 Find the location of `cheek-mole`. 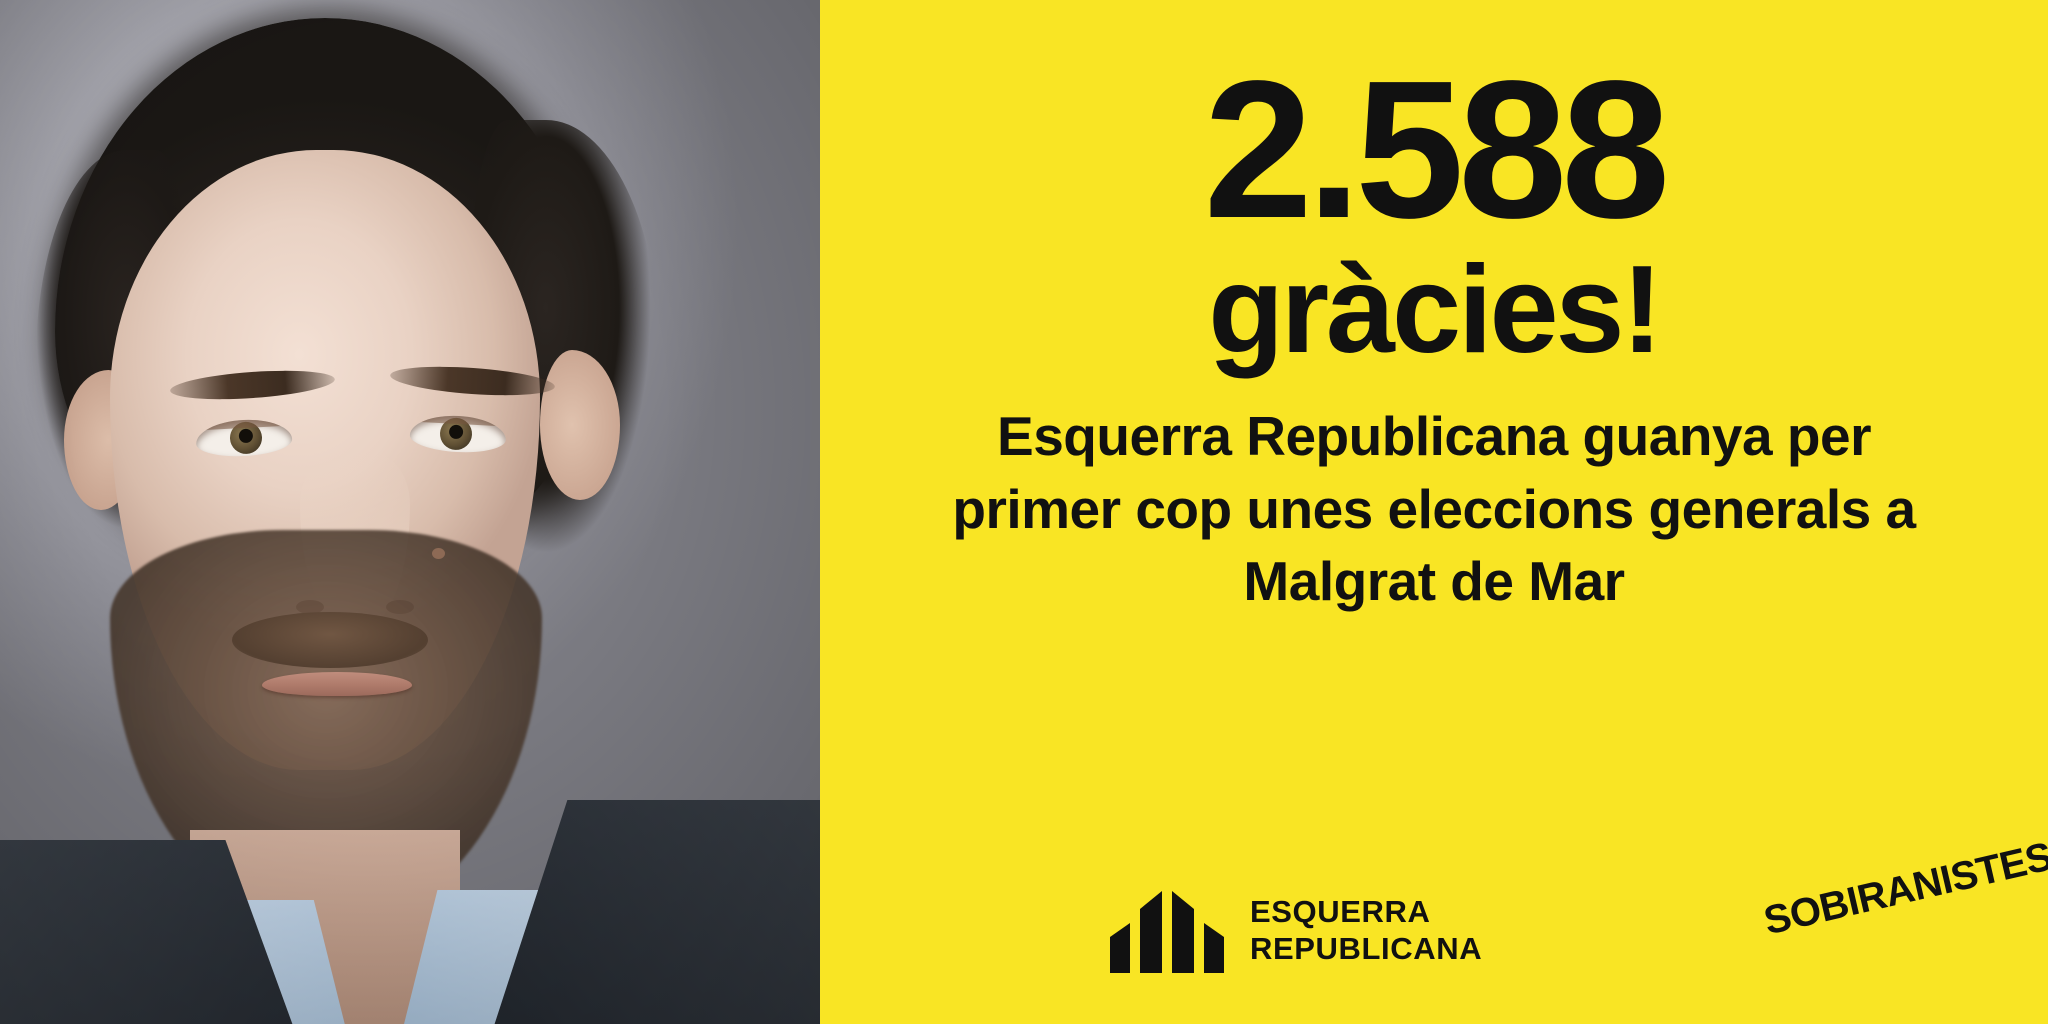

cheek-mole is located at coordinates (438, 553).